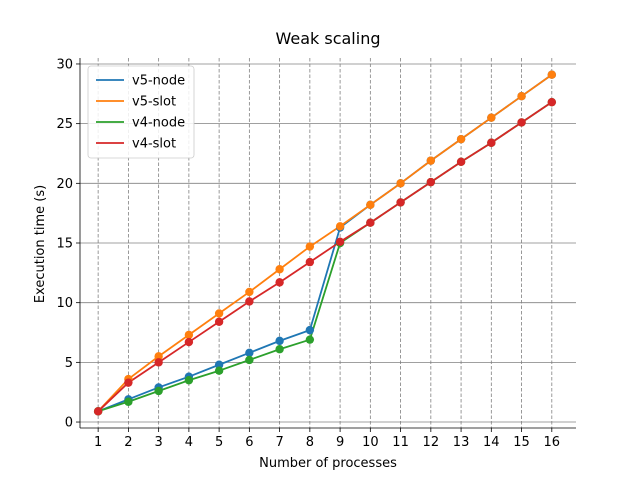  I want to click on legend-box, so click(141, 112).